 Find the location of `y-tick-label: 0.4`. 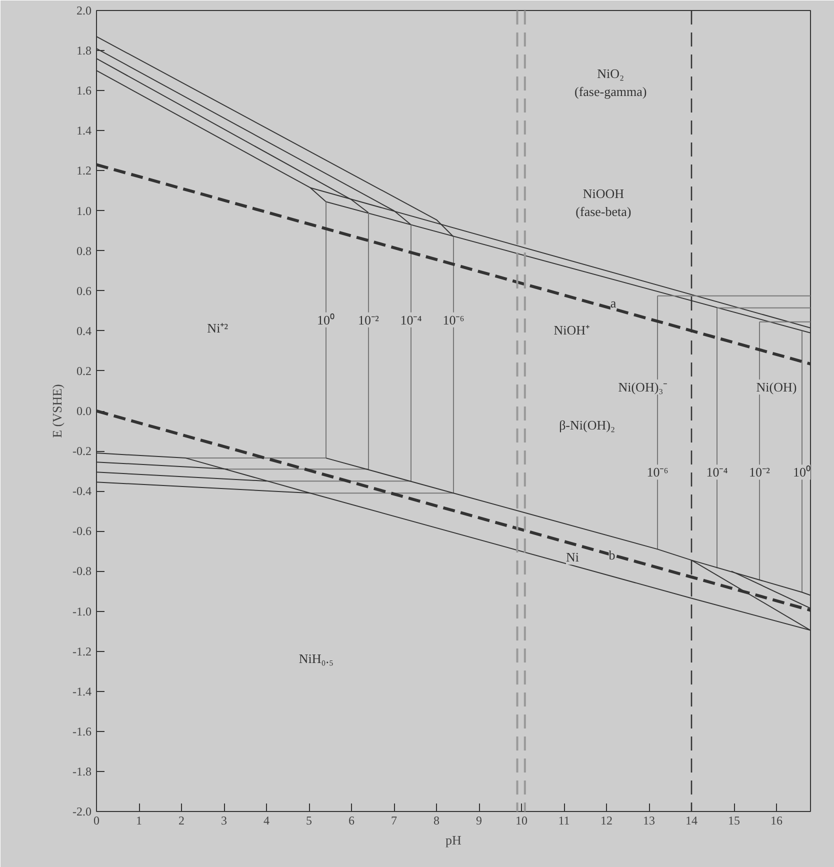

y-tick-label: 0.4 is located at coordinates (84, 331).